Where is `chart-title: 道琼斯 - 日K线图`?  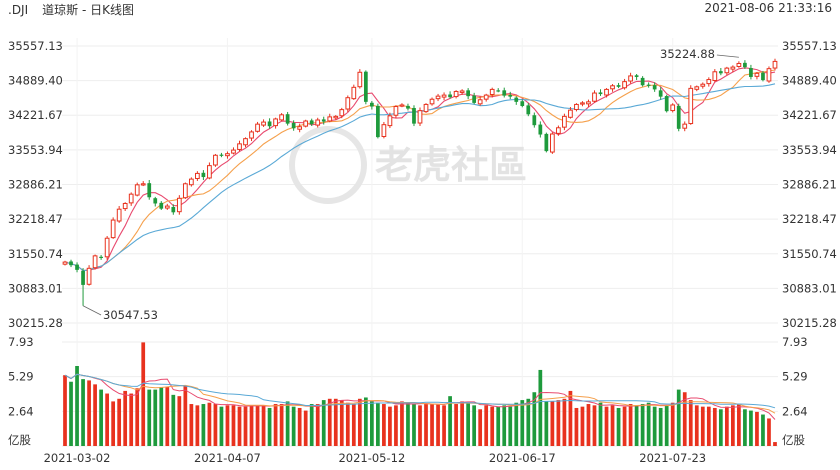 chart-title: 道琼斯 - 日K线图 is located at coordinates (88, 10).